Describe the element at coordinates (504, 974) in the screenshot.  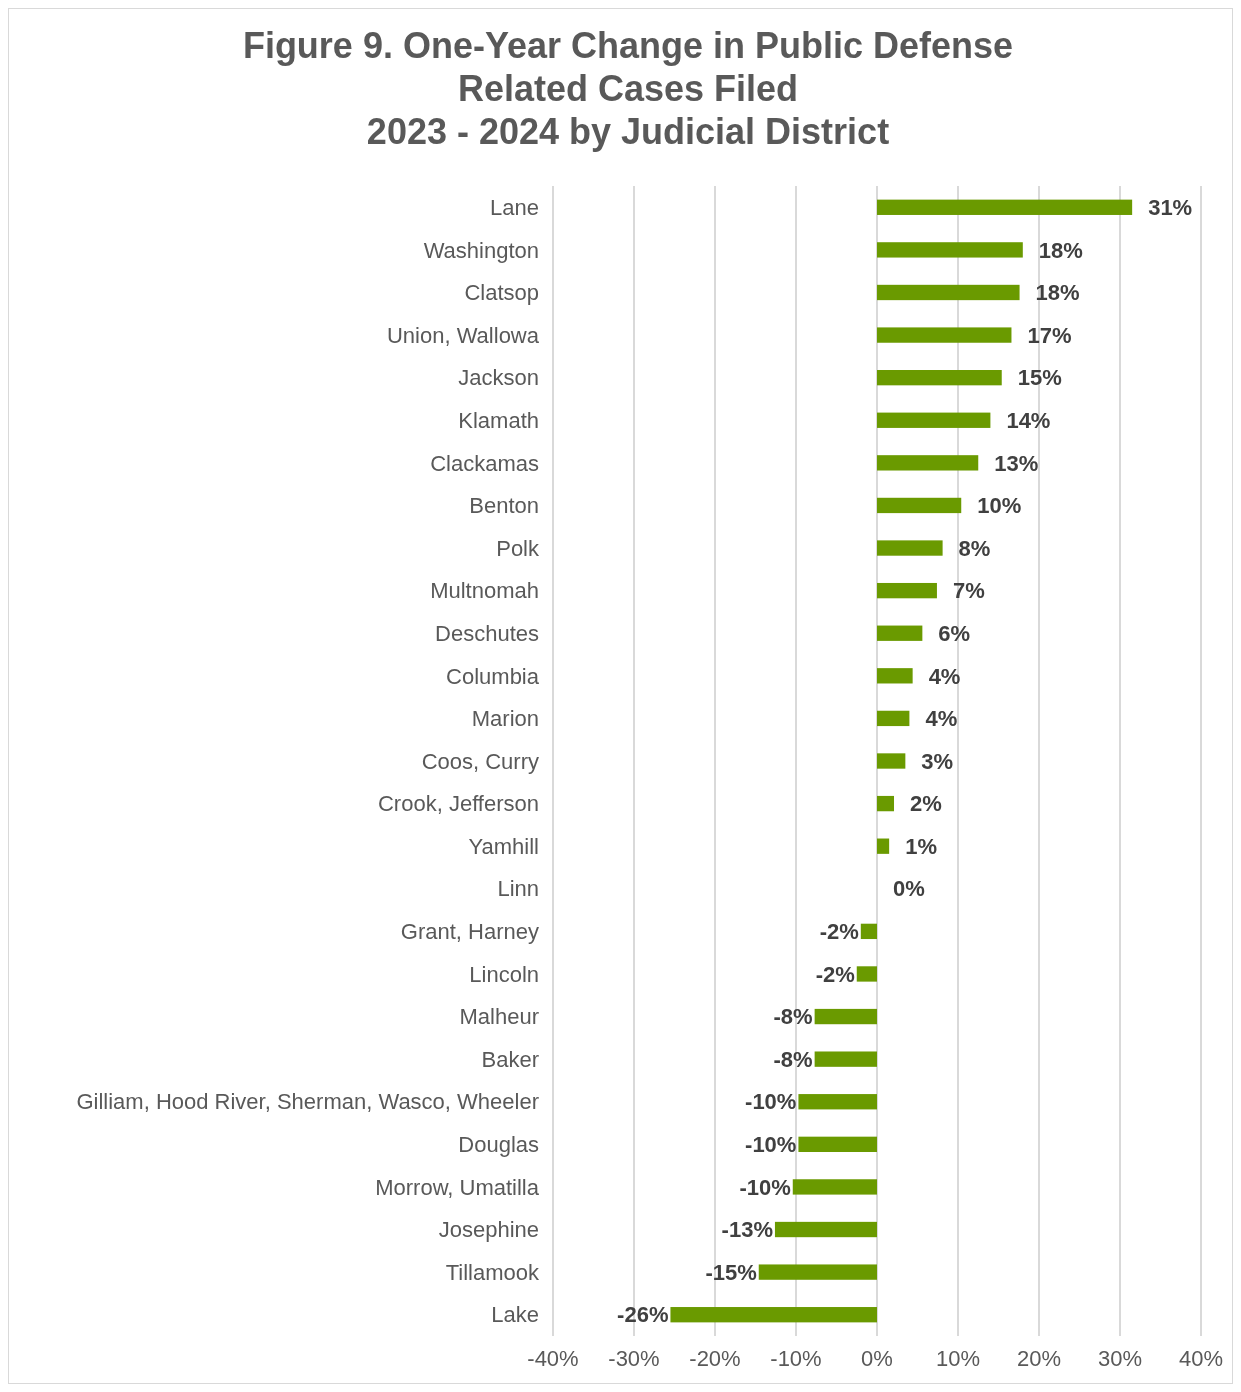
I see `y-tick-label: Lincoln` at that location.